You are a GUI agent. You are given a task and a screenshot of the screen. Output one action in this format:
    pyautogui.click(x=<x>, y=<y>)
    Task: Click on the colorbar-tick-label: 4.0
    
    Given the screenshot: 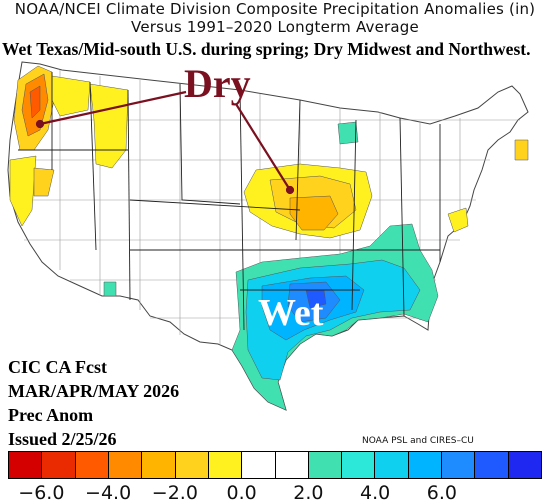 What is the action you would take?
    pyautogui.click(x=375, y=493)
    